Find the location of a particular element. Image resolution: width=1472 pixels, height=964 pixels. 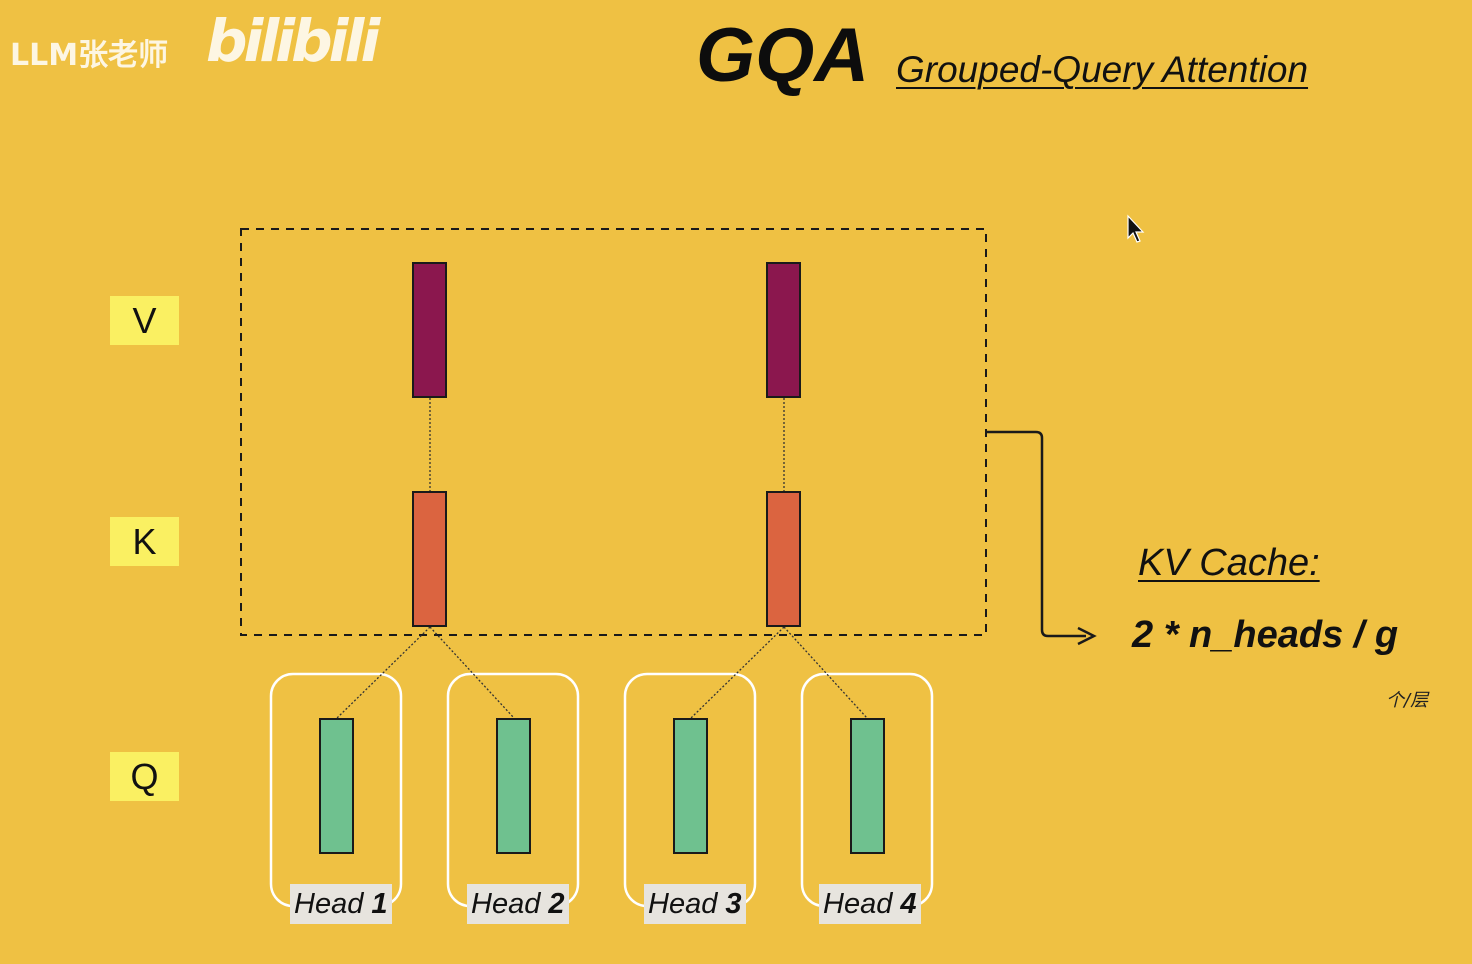

kv-cache-formula: 2 * n_heads / g is located at coordinates (1265, 635).